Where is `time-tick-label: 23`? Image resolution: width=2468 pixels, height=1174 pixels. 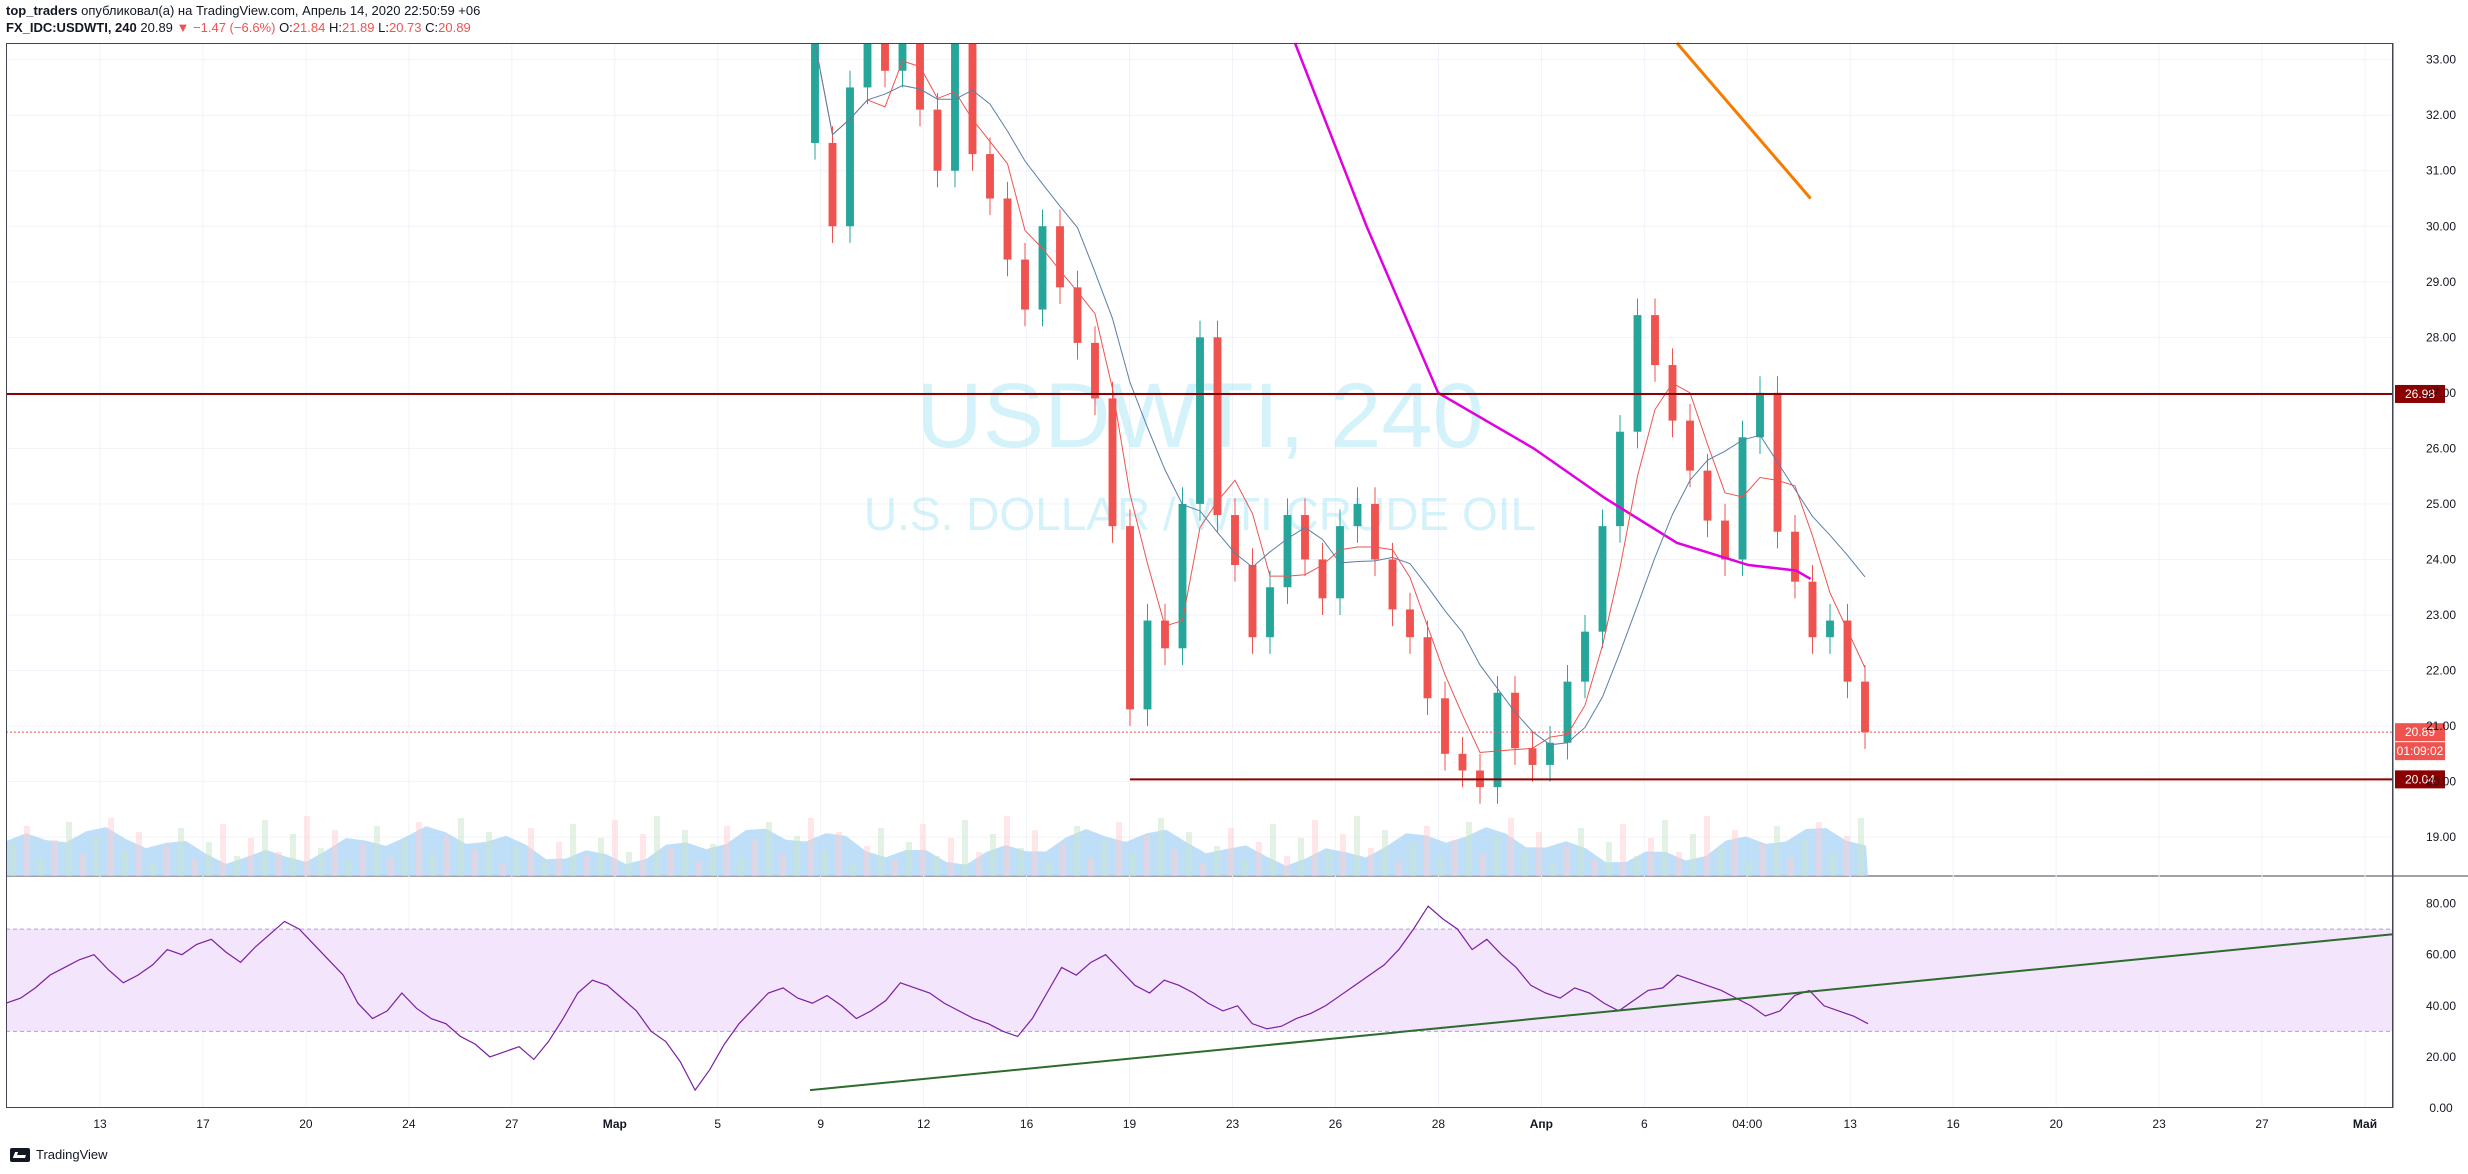
time-tick-label: 23 is located at coordinates (2159, 1124).